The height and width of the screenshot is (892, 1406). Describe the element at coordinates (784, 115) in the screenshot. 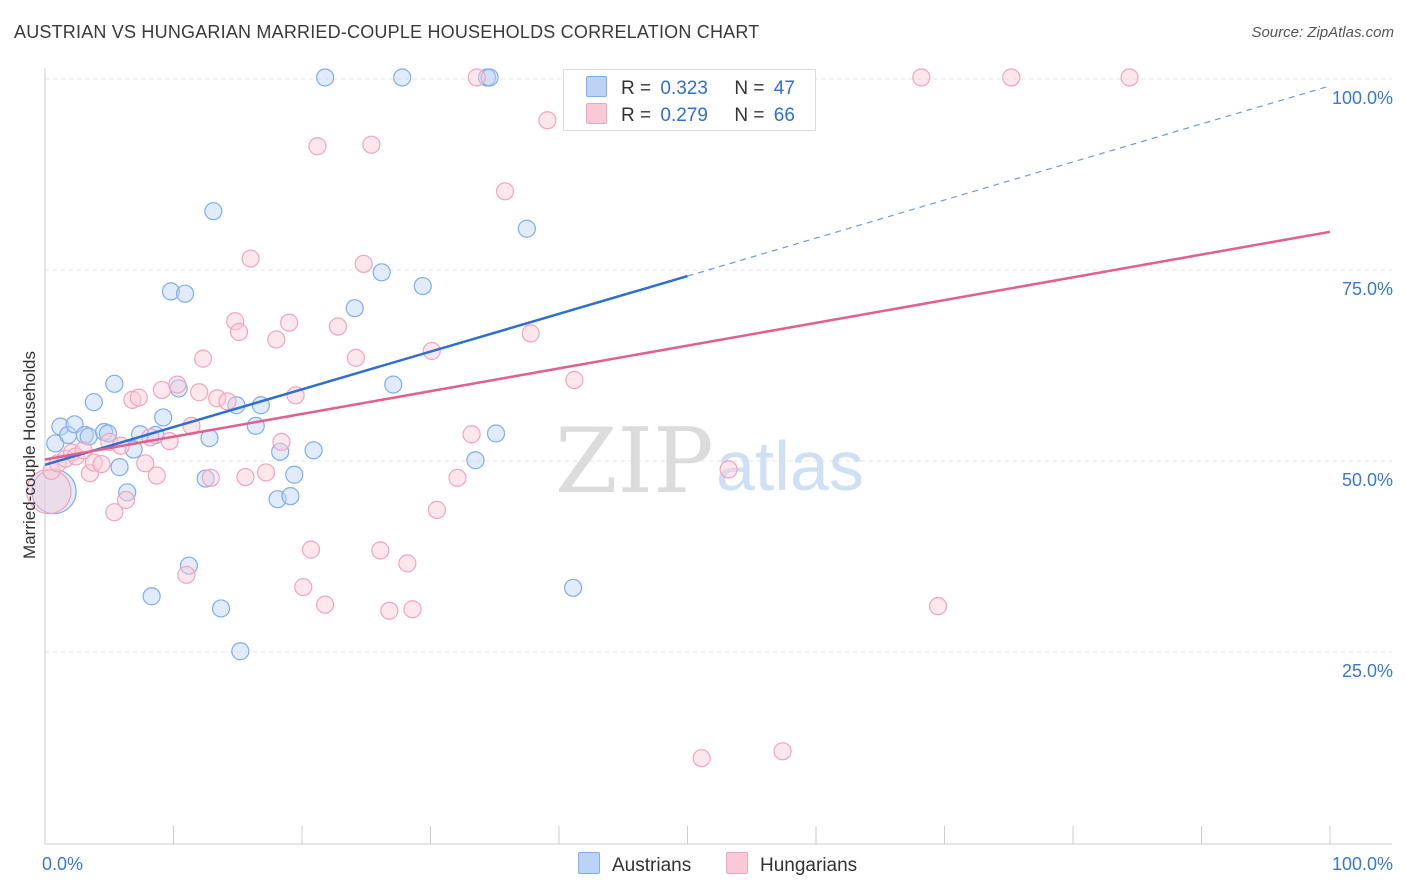

I see `hungarians-n-value: 66` at that location.